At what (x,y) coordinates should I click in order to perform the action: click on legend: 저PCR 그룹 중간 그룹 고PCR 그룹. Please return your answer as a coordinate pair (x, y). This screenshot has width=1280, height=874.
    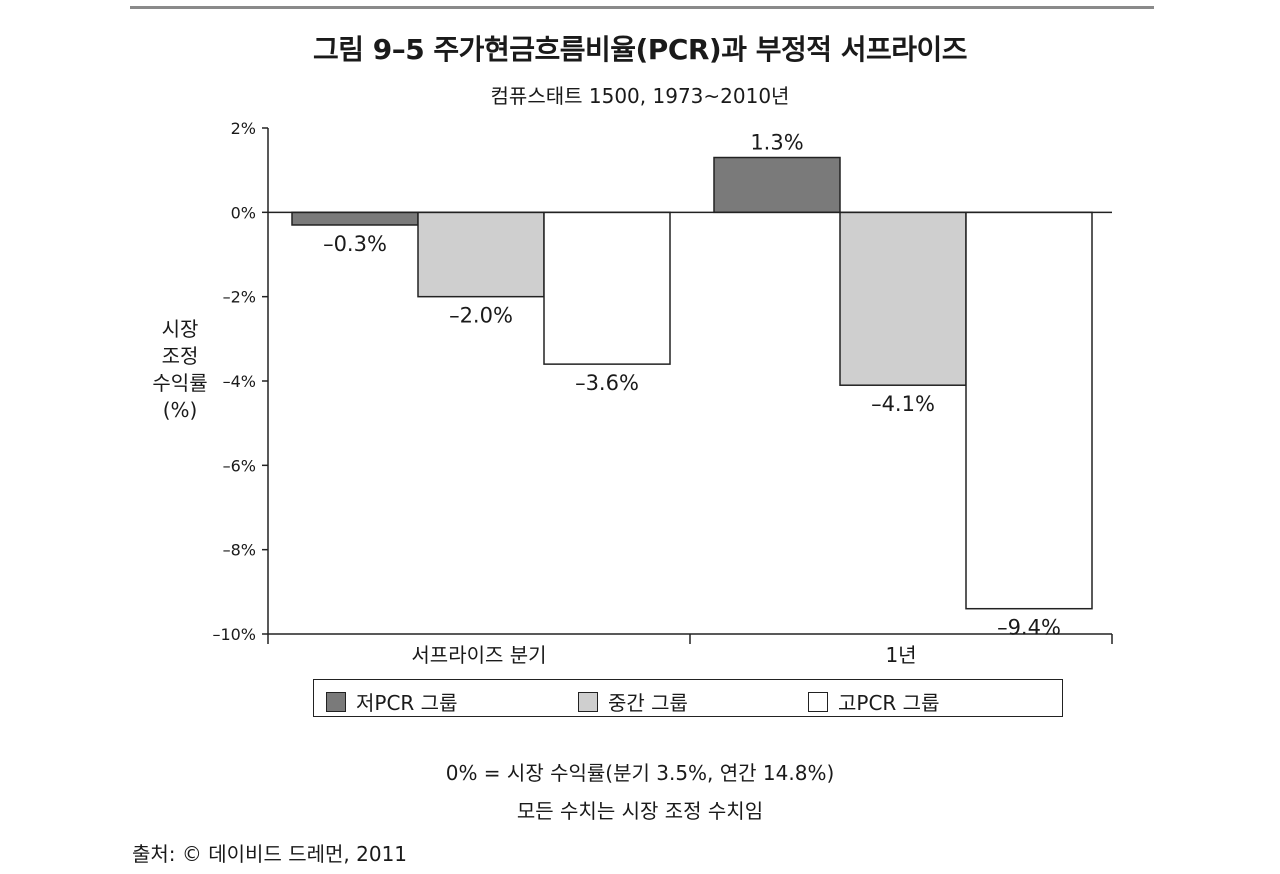
    Looking at the image, I should click on (688, 698).